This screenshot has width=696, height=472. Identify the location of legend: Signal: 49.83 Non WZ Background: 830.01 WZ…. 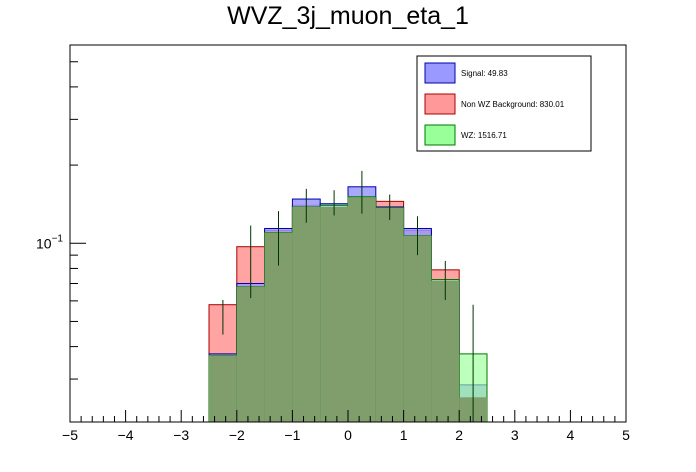
(504, 103).